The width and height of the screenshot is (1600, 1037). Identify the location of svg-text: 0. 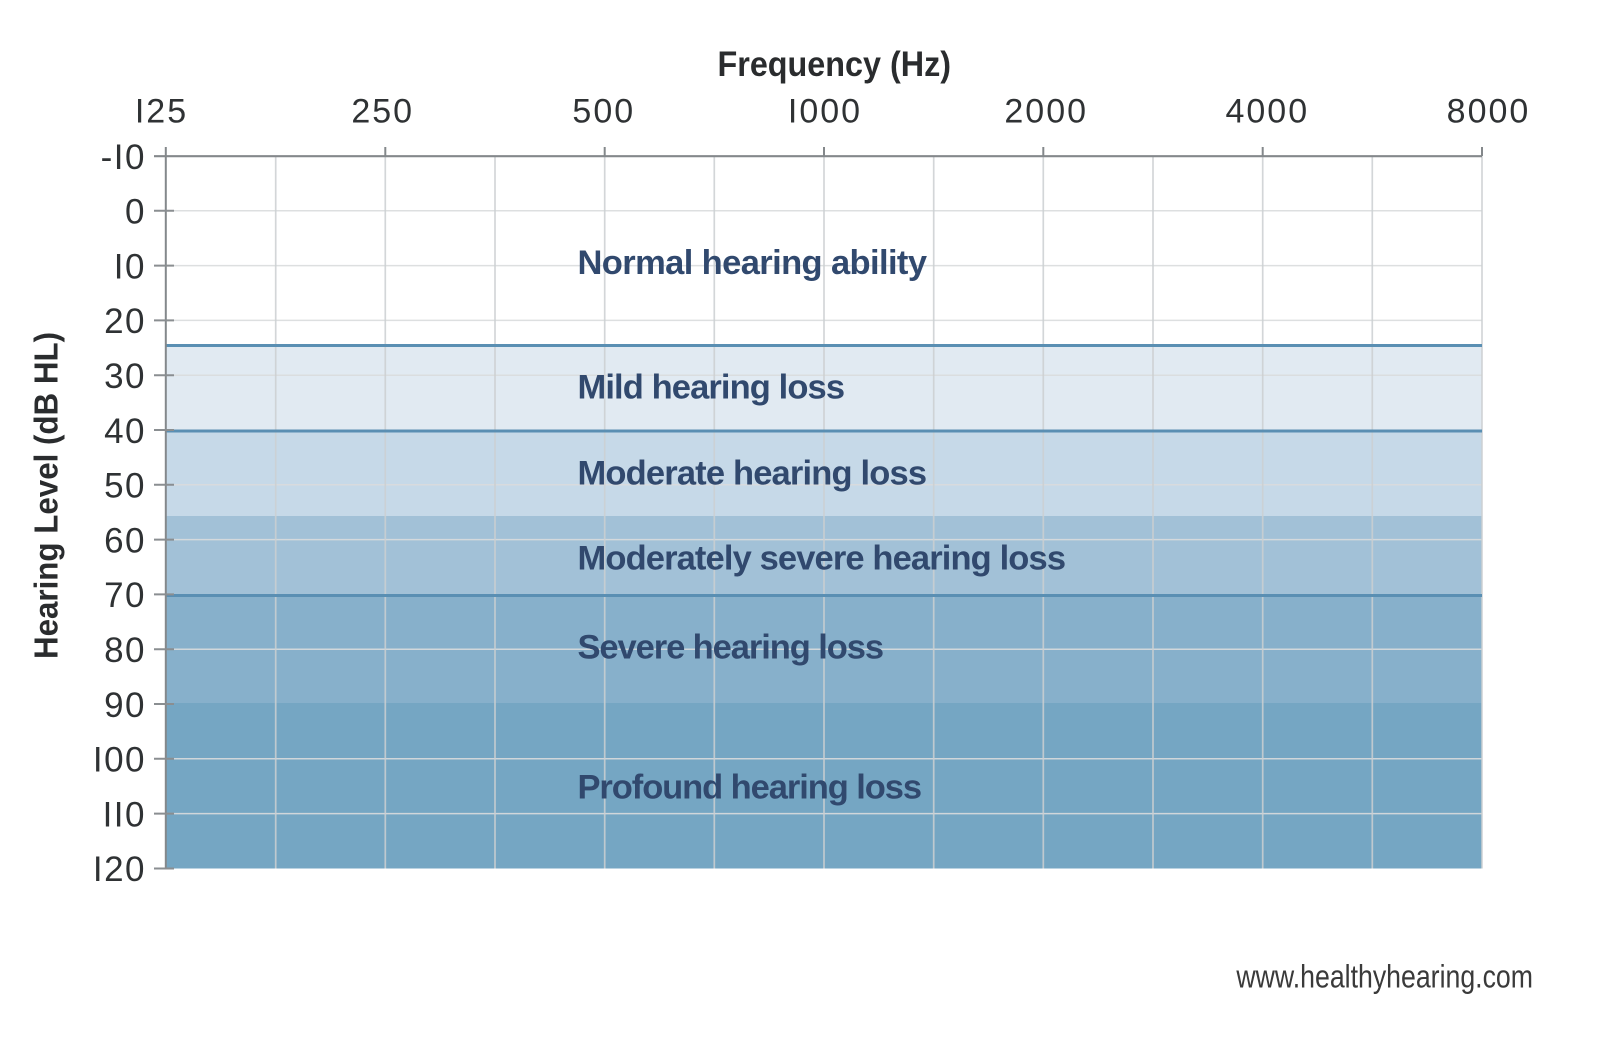
(135, 212).